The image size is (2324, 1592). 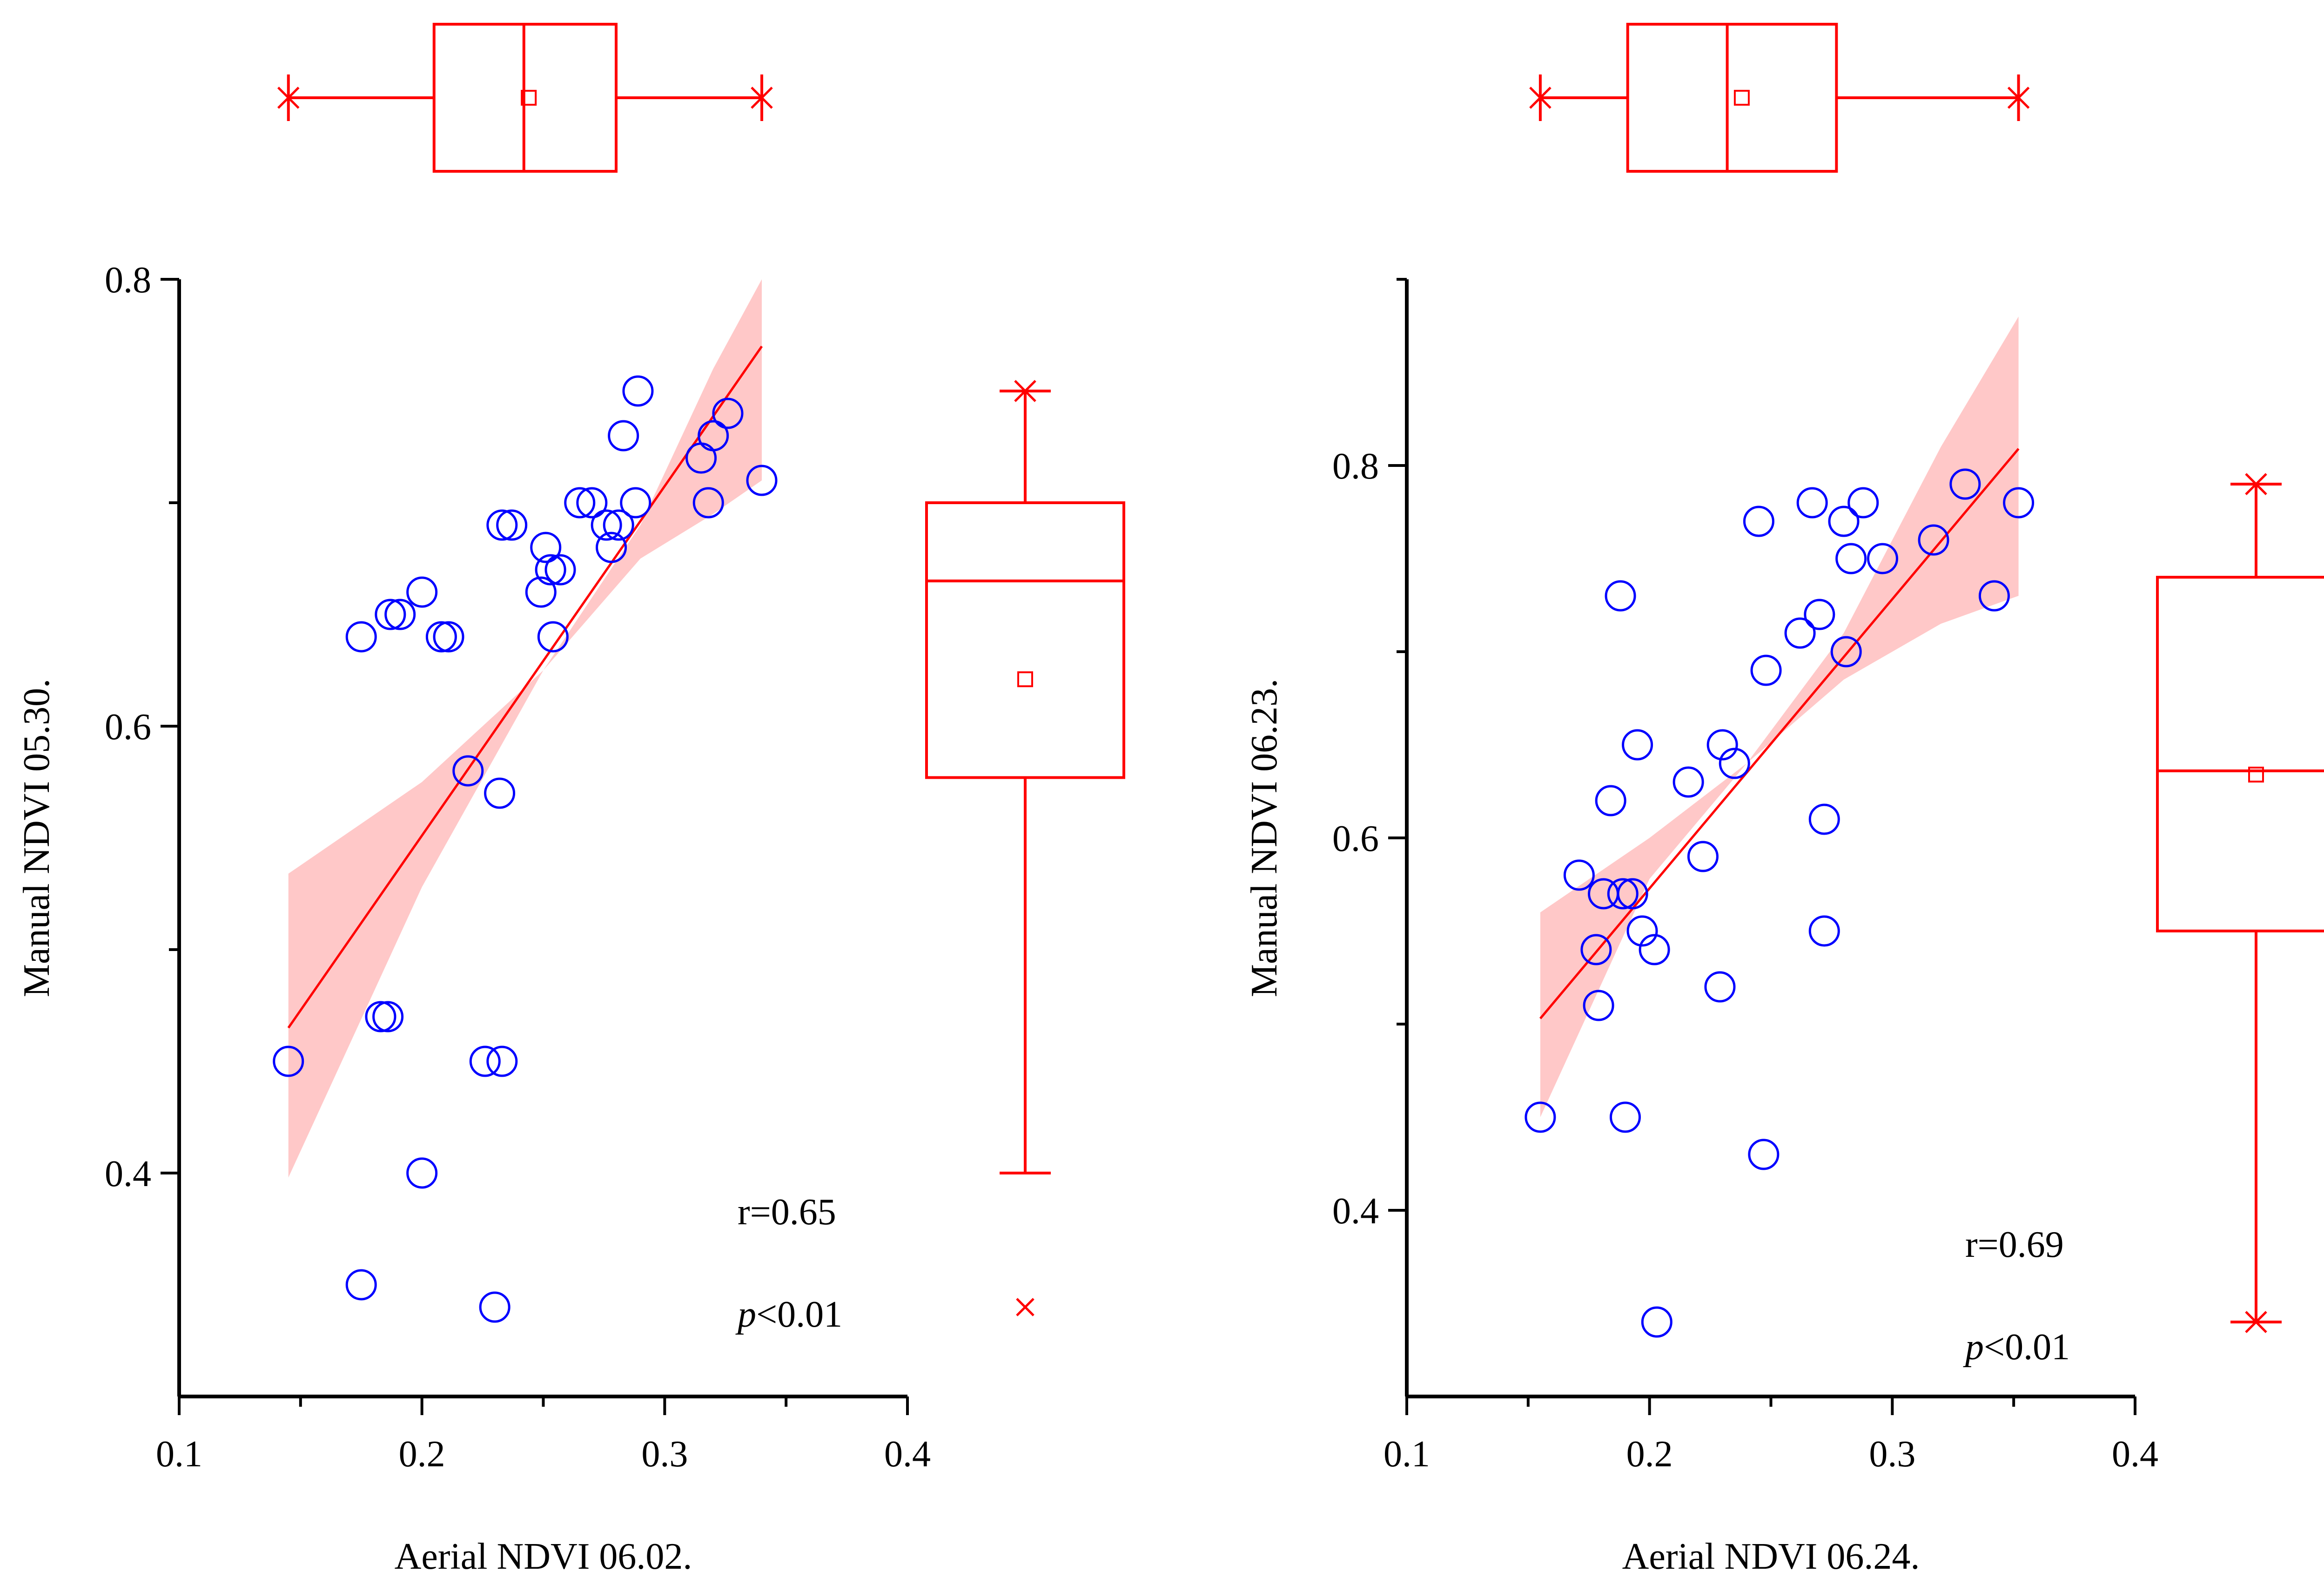 I want to click on right-x-boxplot, so click(x=1779, y=98).